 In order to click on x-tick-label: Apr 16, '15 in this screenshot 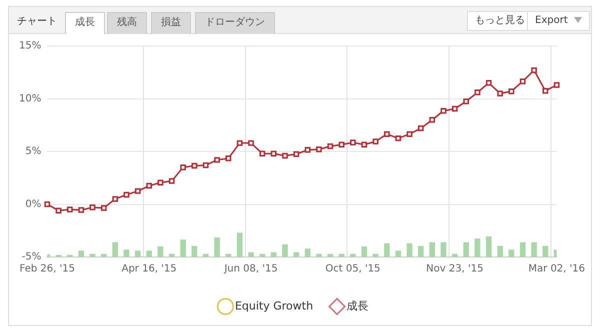, I will do `click(149, 269)`.